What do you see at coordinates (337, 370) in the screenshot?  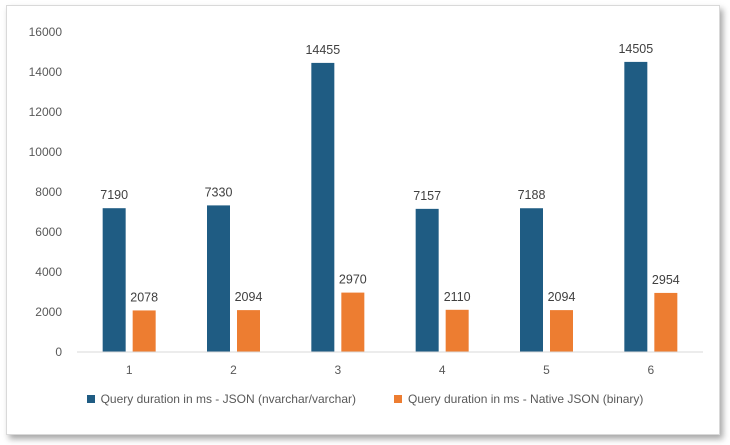 I see `x-tick-label: 3` at bounding box center [337, 370].